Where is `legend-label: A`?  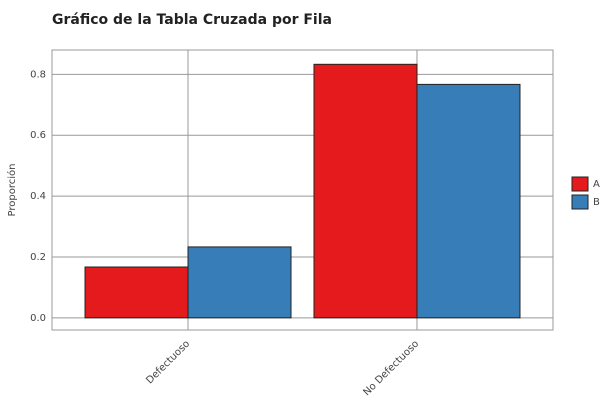 legend-label: A is located at coordinates (596, 184).